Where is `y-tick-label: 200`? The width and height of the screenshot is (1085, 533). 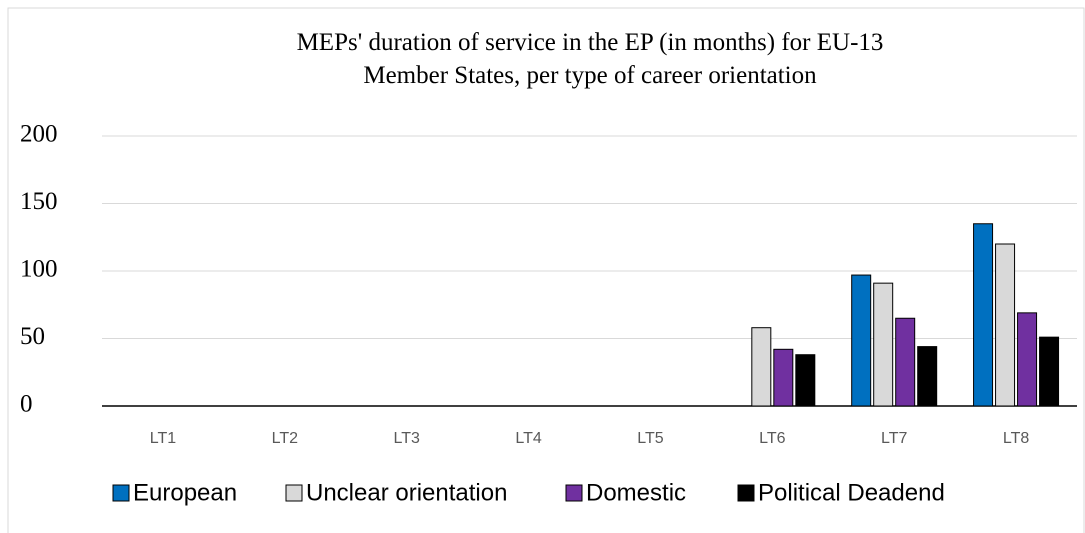
y-tick-label: 200 is located at coordinates (39, 134).